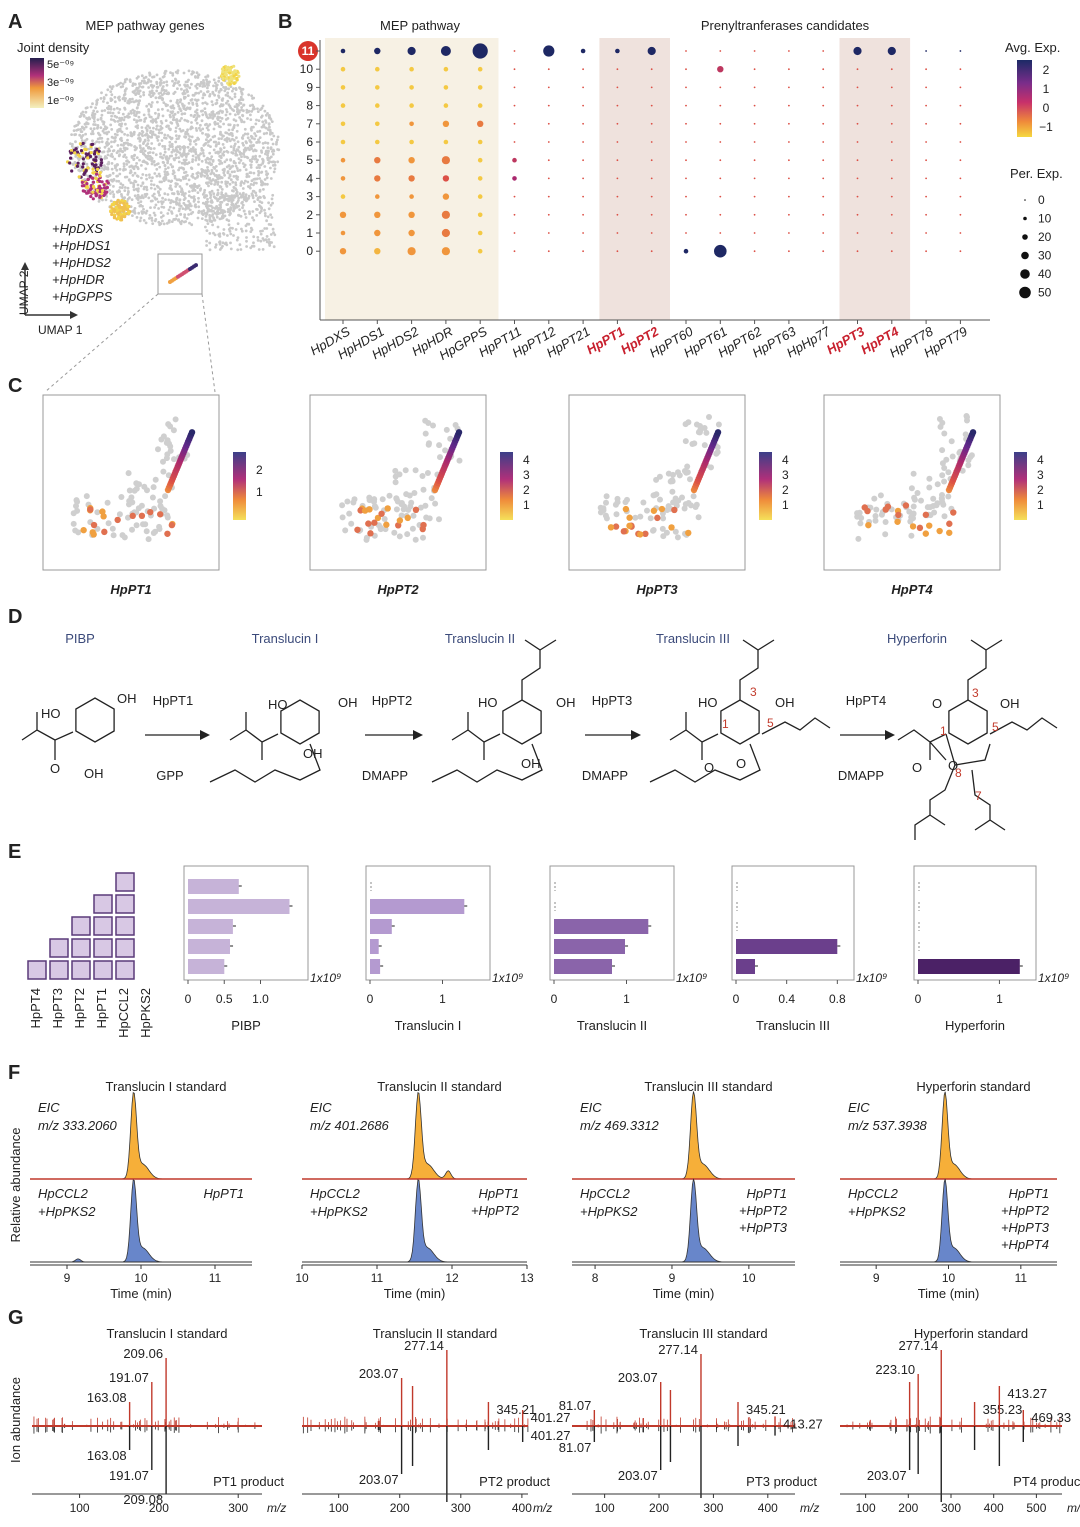 The width and height of the screenshot is (1080, 1527). What do you see at coordinates (866, 1508) in the screenshot?
I see `x-tick-label: 100` at bounding box center [866, 1508].